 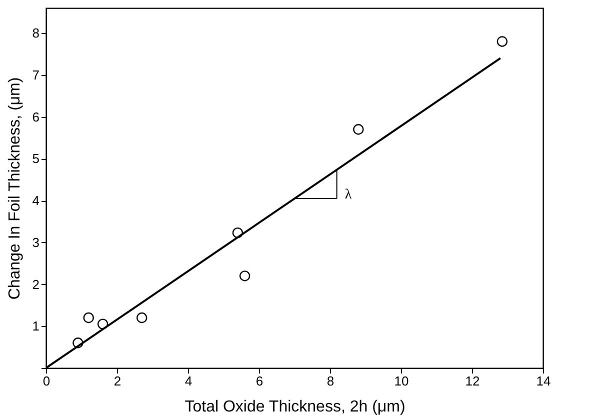 I want to click on x-tick-label: 14, so click(x=543, y=381).